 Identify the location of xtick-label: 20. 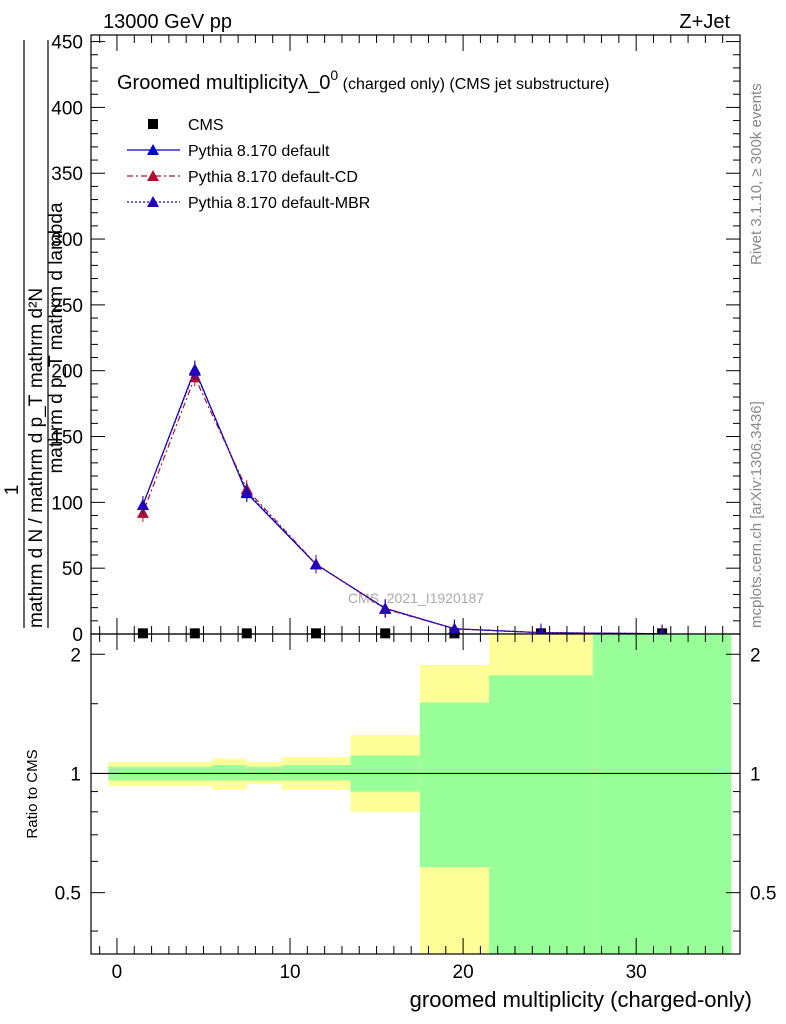
(463, 972).